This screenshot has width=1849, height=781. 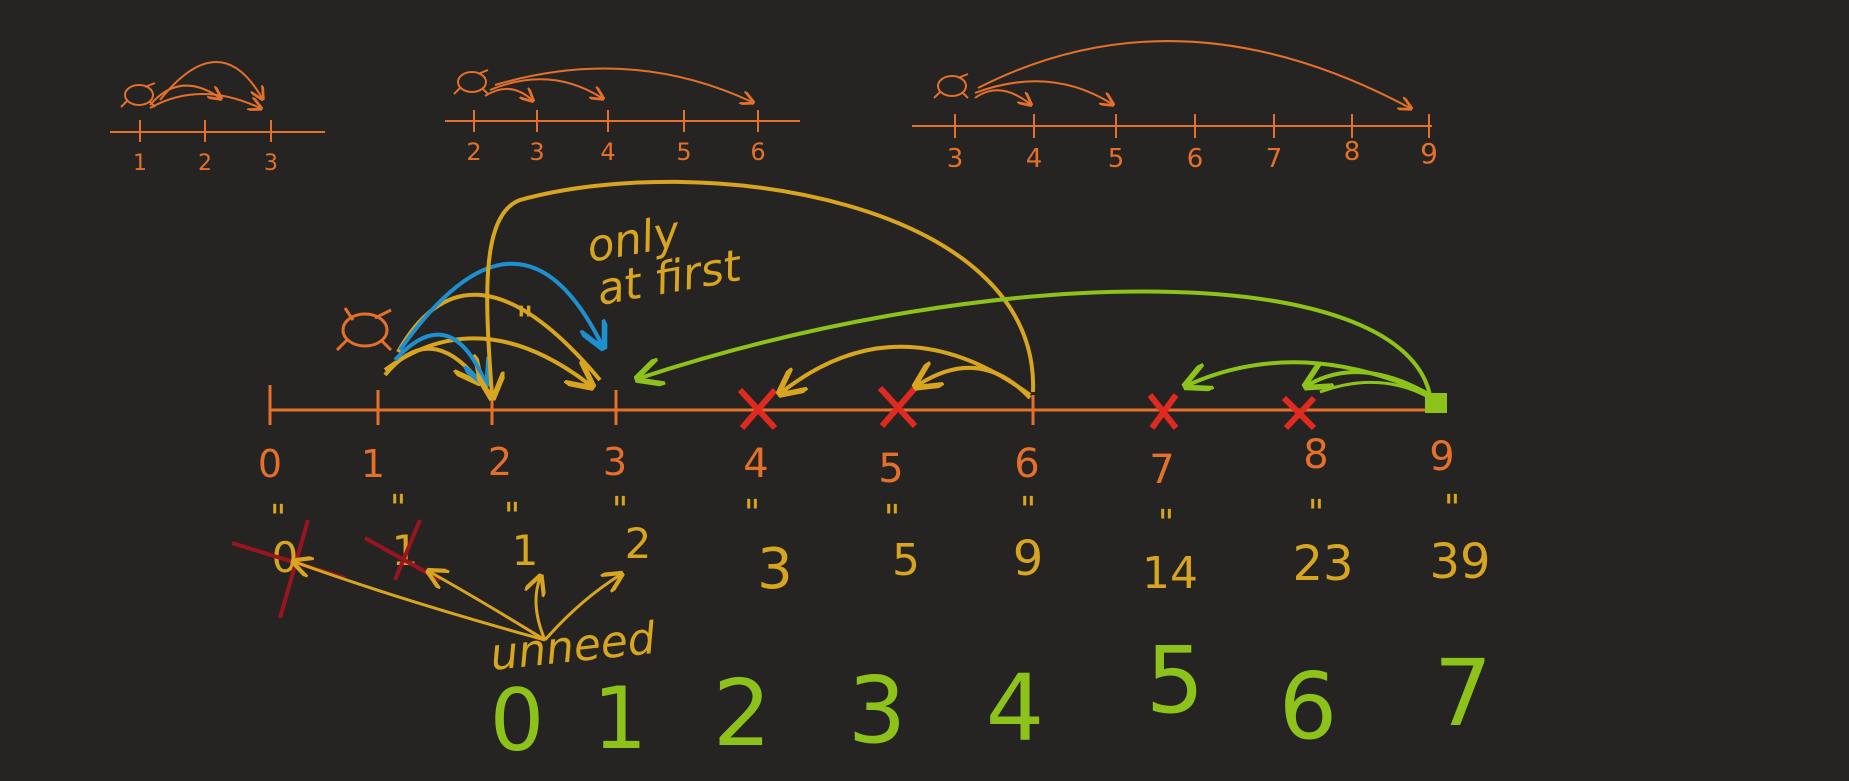 I want to click on bottom-index-row: 0 1 2 3 4 5 6 7, so click(x=991, y=699).